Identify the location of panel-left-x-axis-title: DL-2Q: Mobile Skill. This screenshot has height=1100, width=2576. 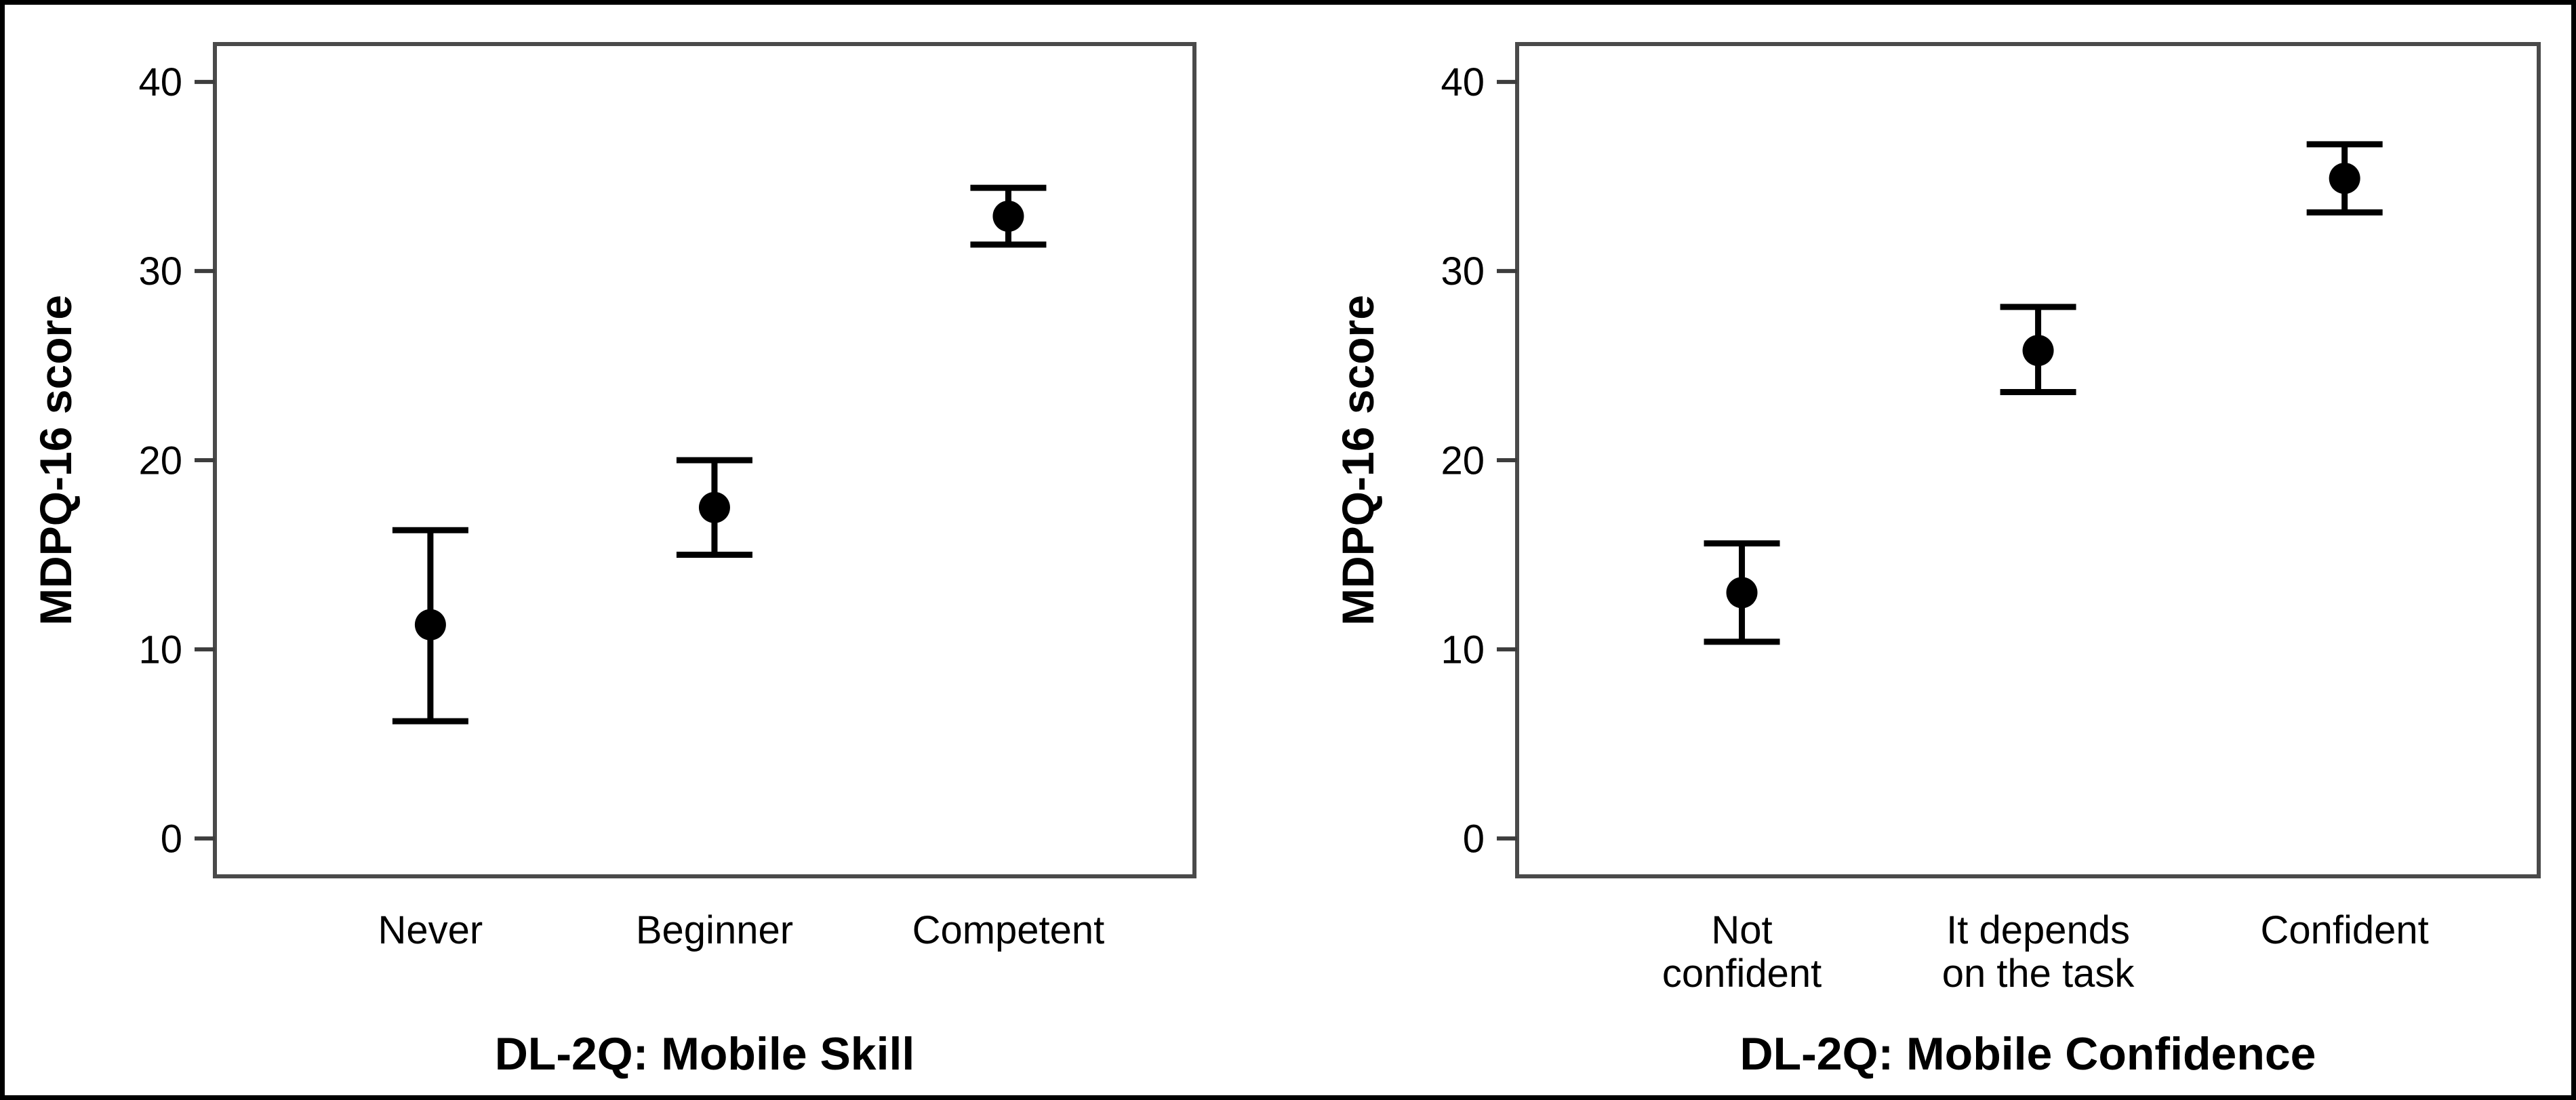
(705, 1054).